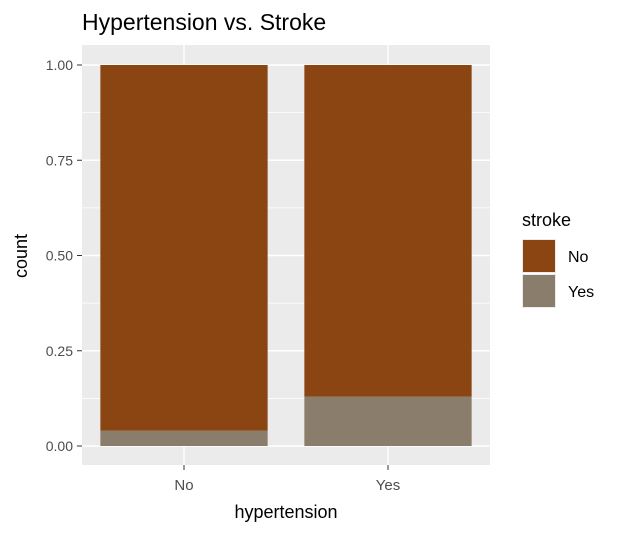 The width and height of the screenshot is (622, 537). I want to click on y-tick-label: 0.25, so click(59, 351).